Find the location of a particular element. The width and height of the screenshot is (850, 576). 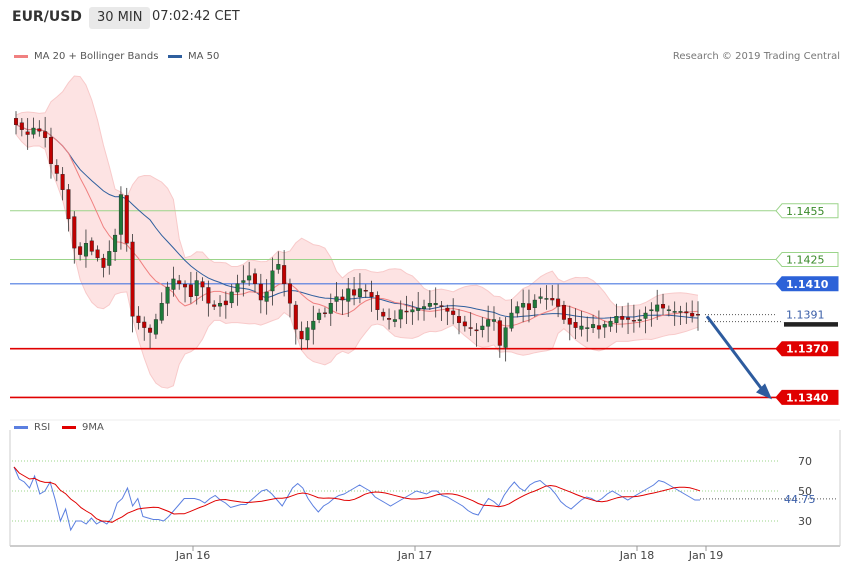

legend-9ma-label: 9MA is located at coordinates (93, 427).